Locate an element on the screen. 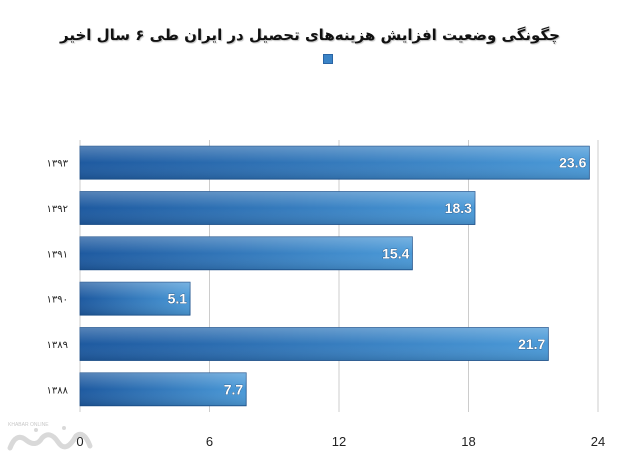  x-tick-label: 12 is located at coordinates (339, 441).